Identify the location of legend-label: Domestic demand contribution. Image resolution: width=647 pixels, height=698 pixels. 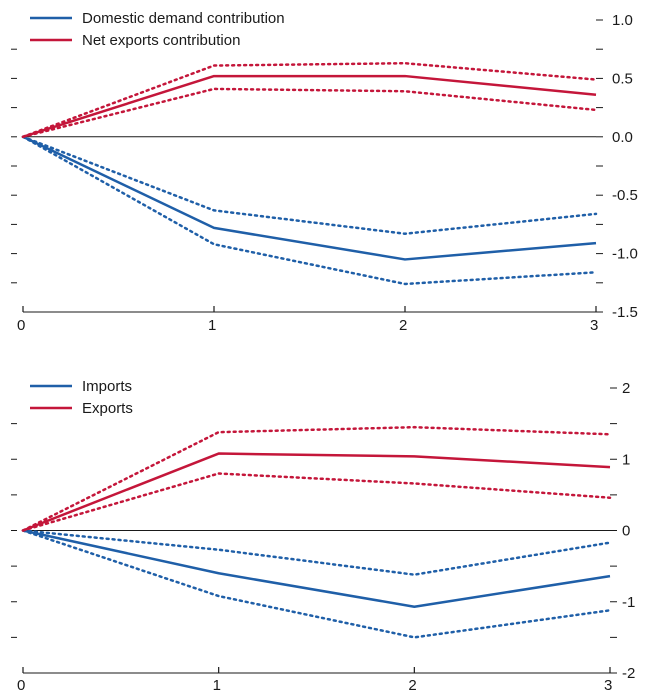
(183, 18).